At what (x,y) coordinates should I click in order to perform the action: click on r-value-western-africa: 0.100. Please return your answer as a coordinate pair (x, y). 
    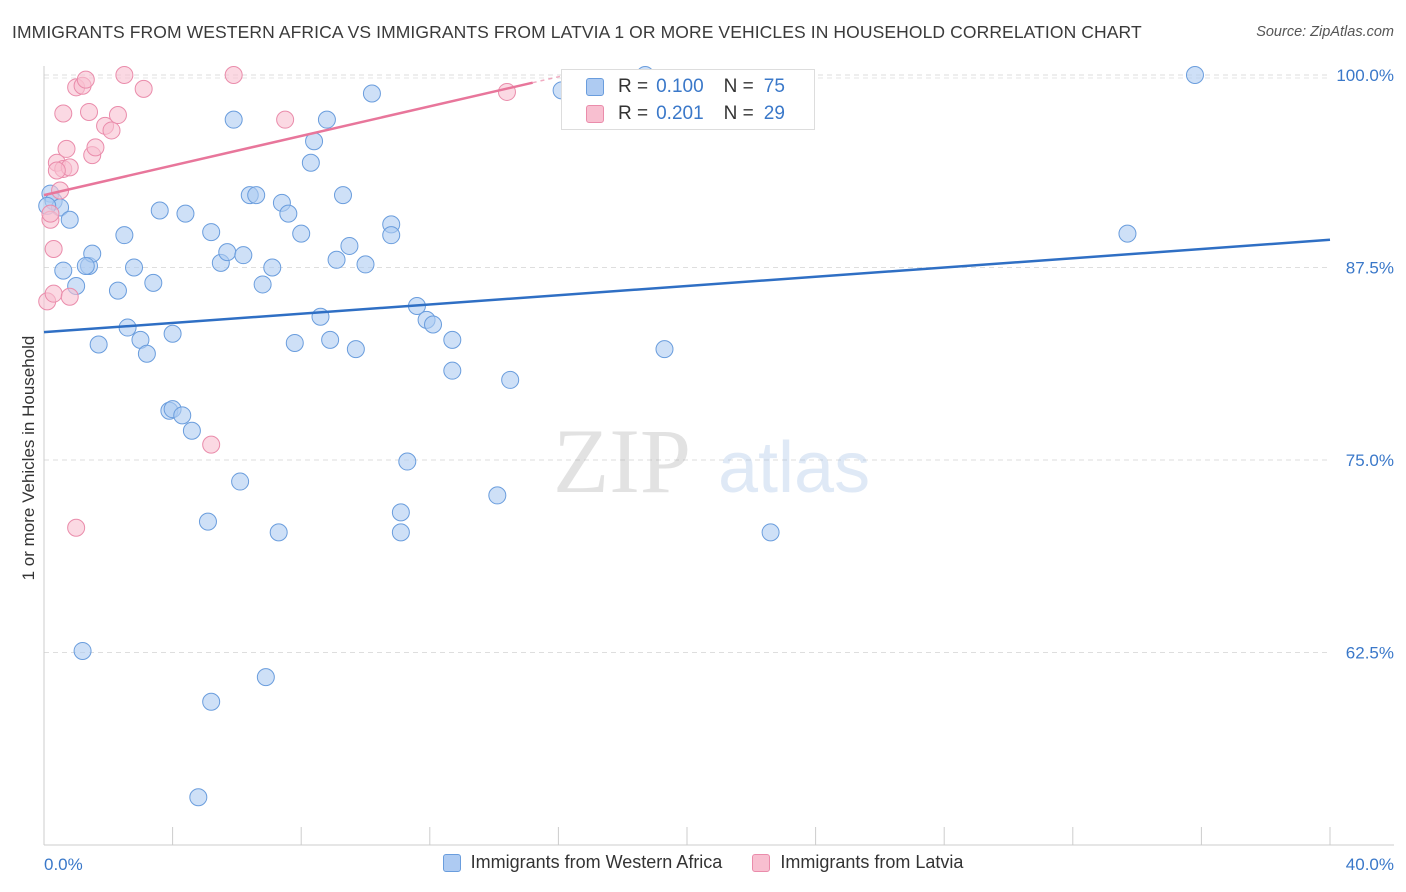
    Looking at the image, I should click on (680, 86).